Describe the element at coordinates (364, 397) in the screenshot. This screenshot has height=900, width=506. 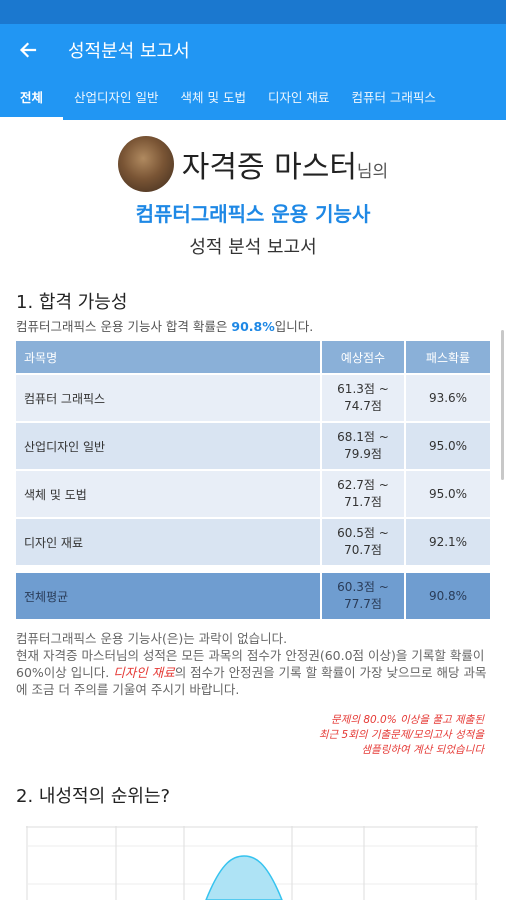
I see `expected-score: 61.3점 ~ 74.7점` at that location.